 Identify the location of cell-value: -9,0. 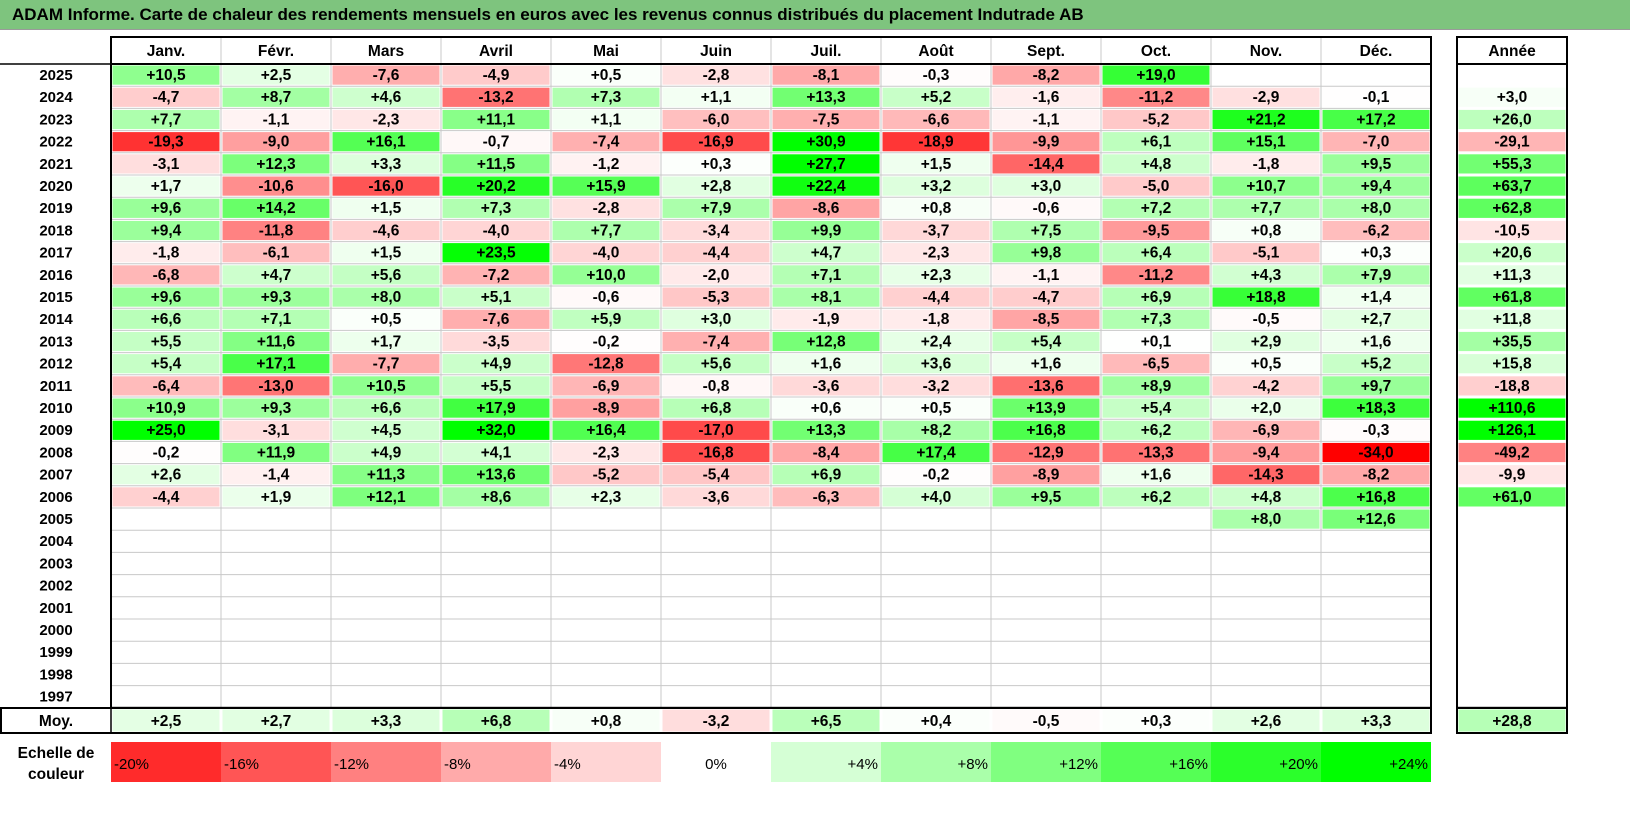
(276, 142).